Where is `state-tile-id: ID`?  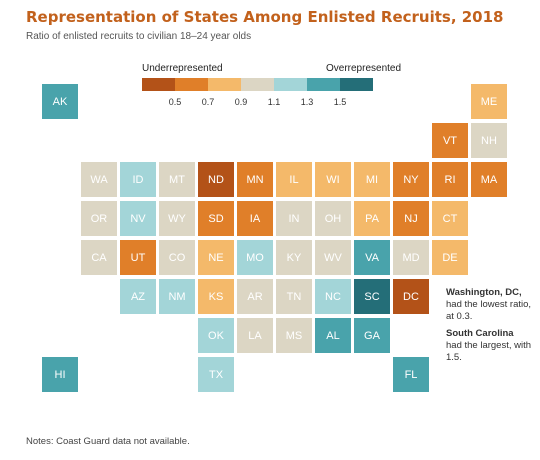 state-tile-id: ID is located at coordinates (138, 179).